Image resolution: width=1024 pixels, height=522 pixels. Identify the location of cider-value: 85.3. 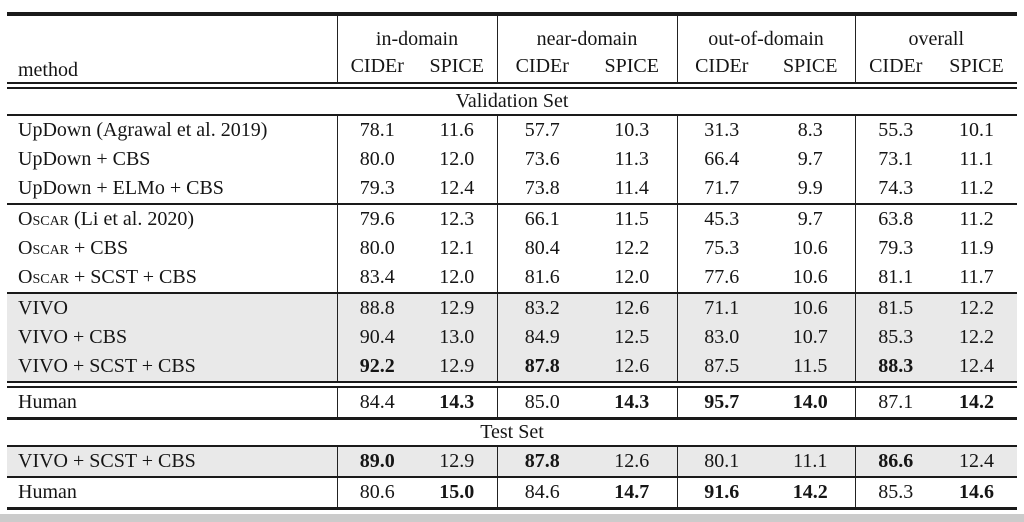
(895, 492).